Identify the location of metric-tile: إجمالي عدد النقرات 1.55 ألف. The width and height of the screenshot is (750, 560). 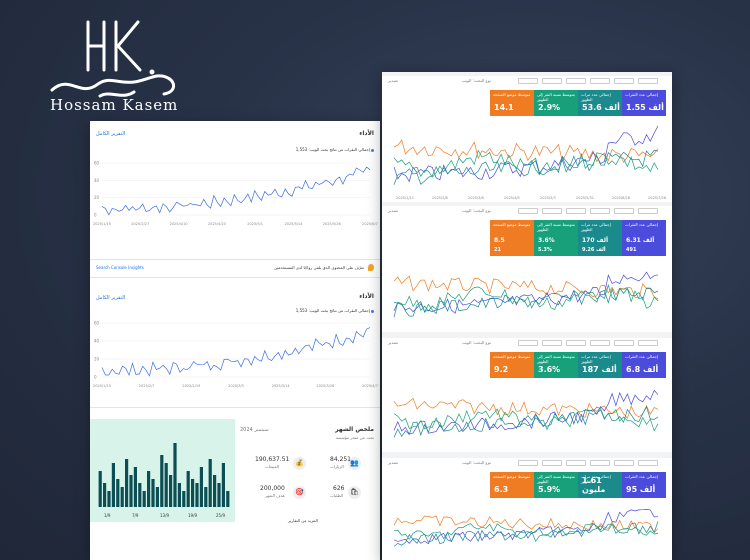
(644, 103).